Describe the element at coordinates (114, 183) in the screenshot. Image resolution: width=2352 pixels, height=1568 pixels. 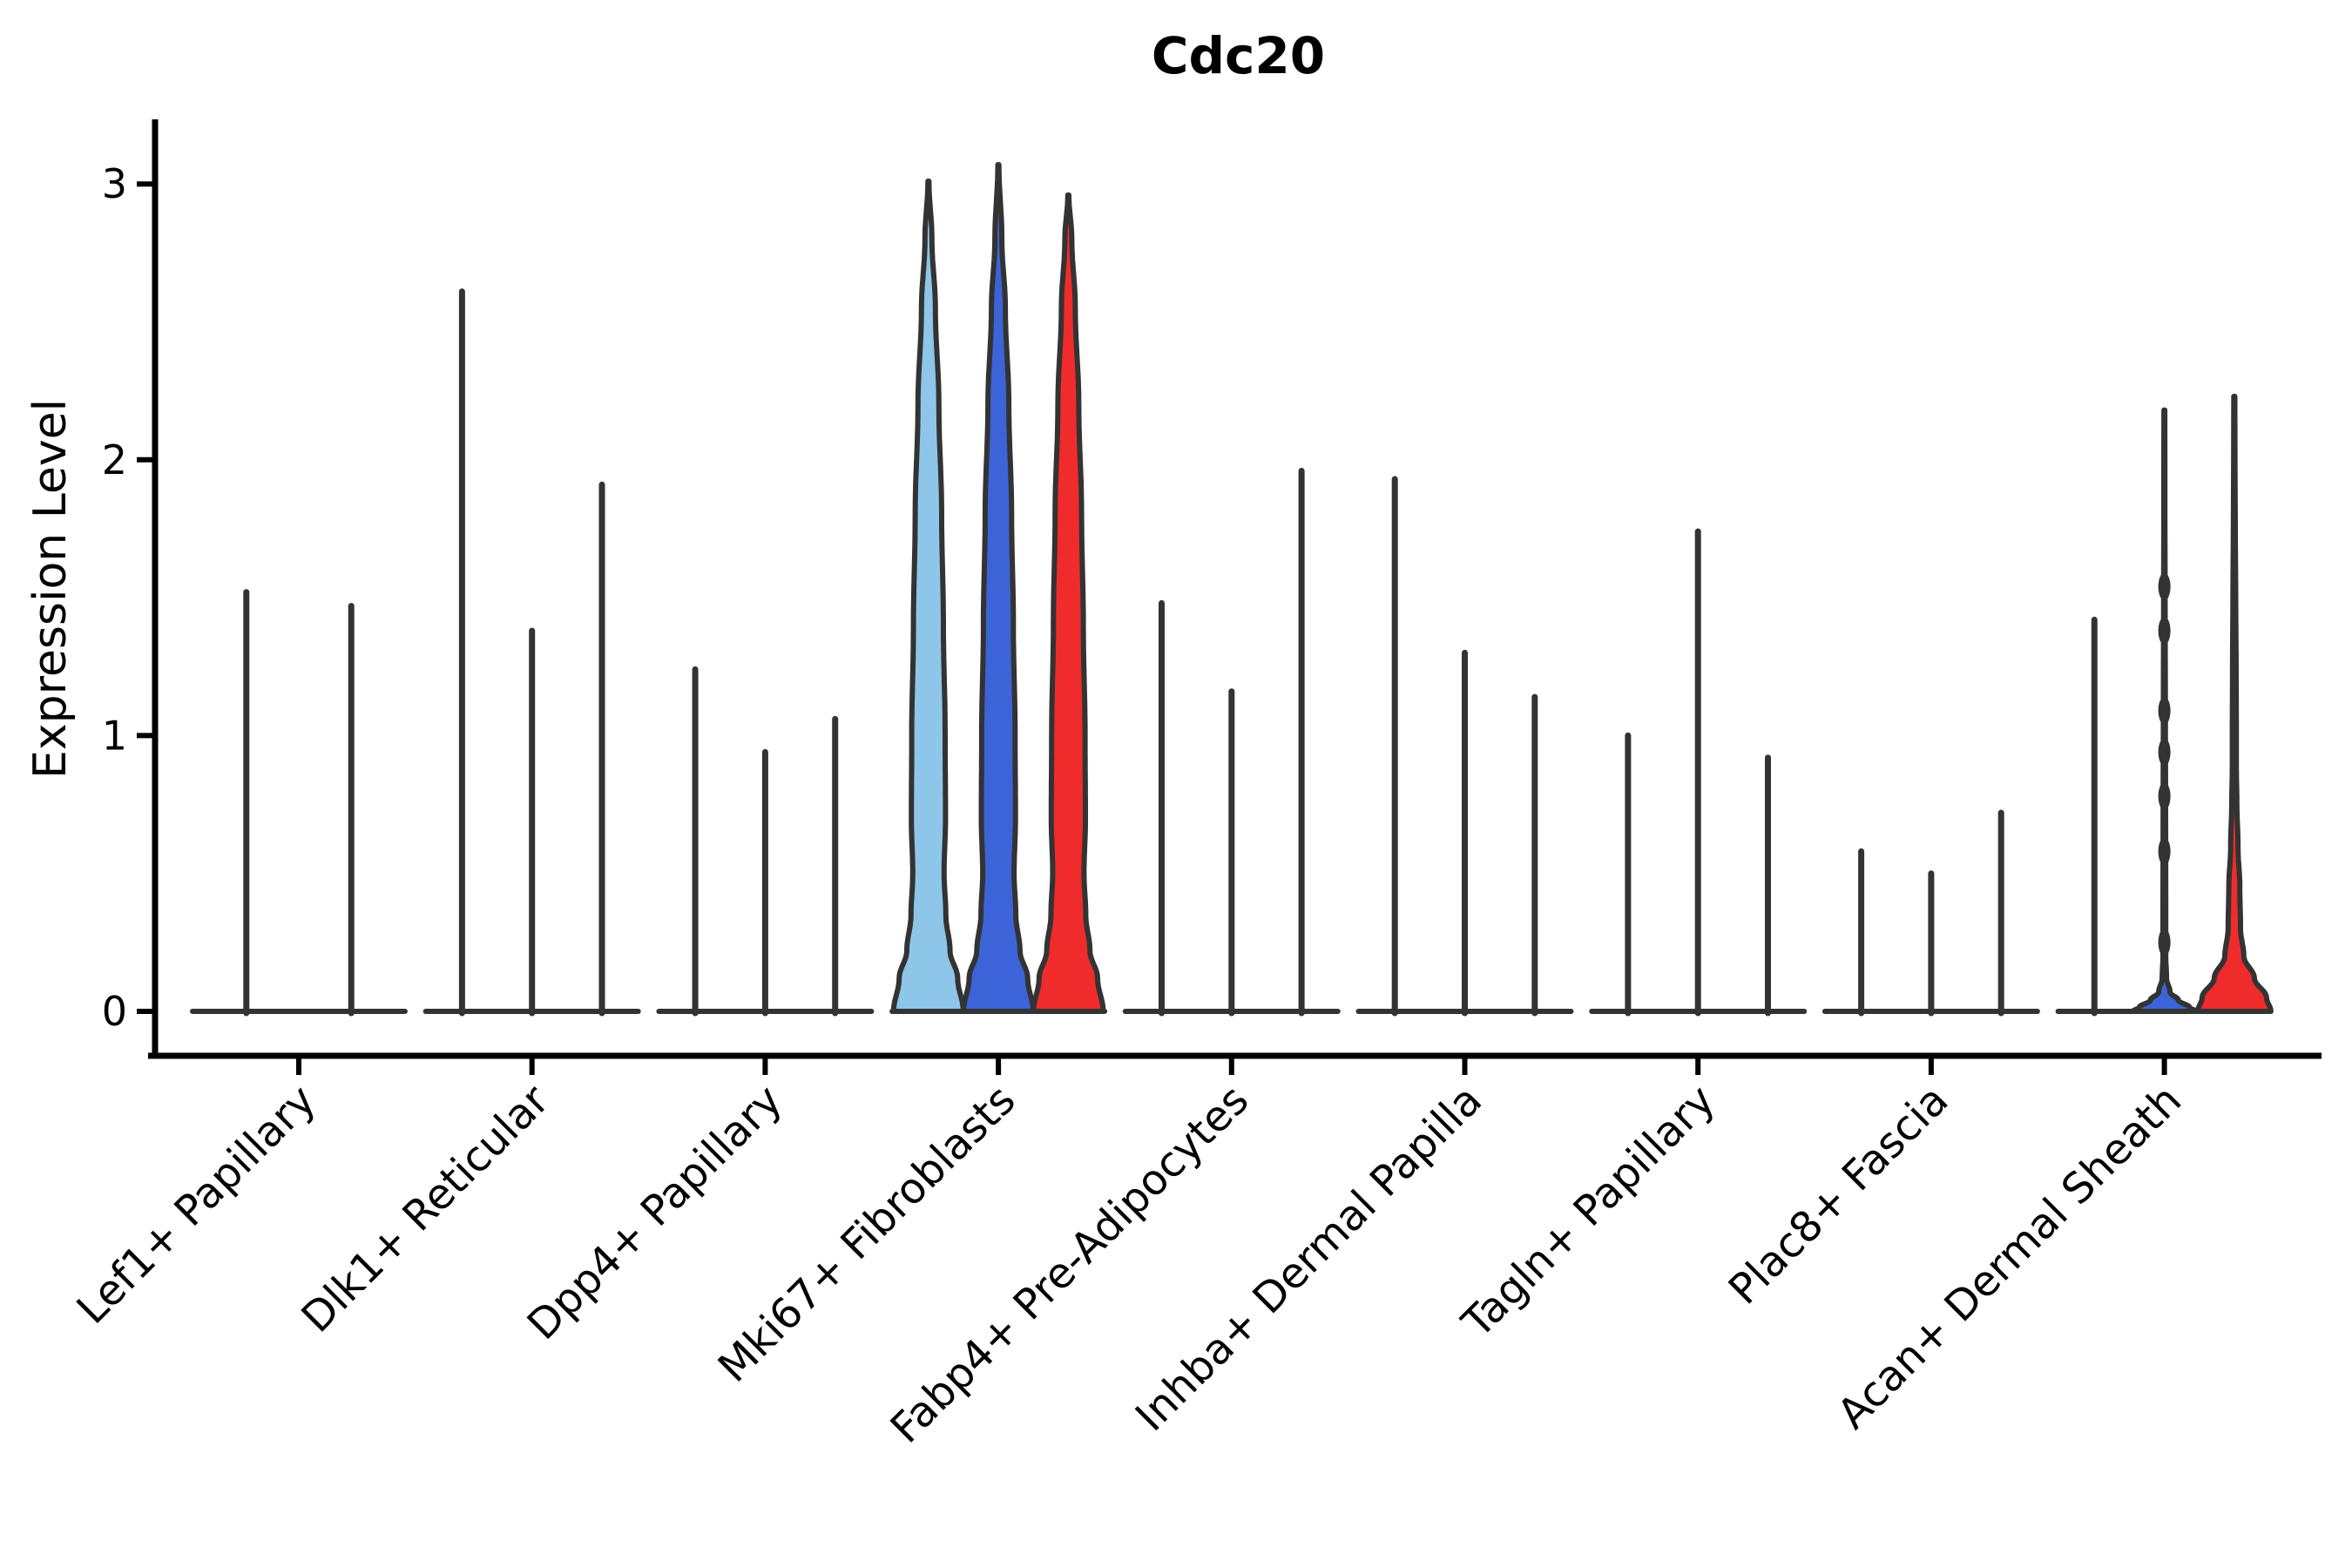
I see `y-tick-label: 3` at that location.